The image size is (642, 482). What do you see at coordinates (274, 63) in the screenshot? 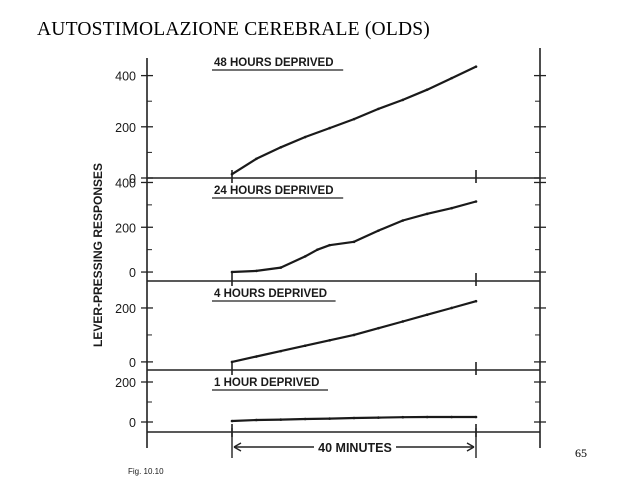
I see `panel-title: 48 HOURS DEPRIVED` at bounding box center [274, 63].